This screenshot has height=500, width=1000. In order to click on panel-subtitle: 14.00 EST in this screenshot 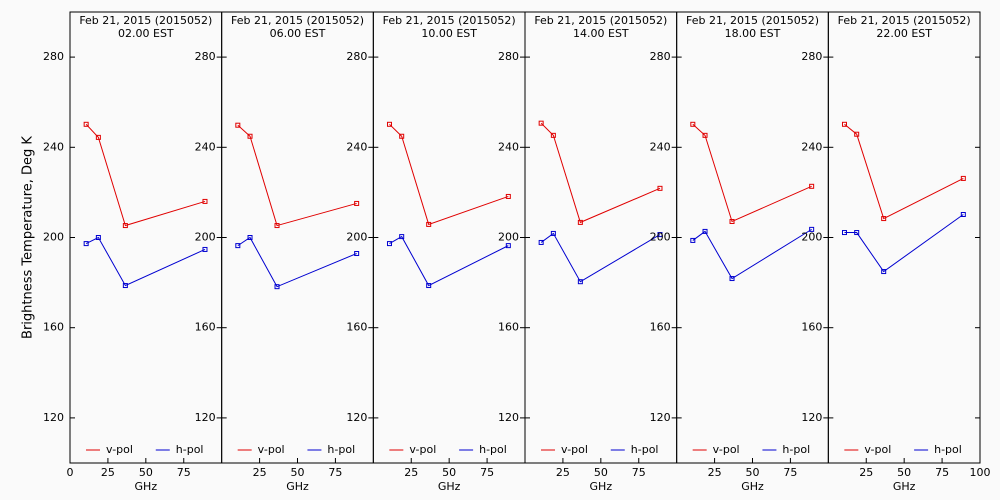, I will do `click(601, 33)`.